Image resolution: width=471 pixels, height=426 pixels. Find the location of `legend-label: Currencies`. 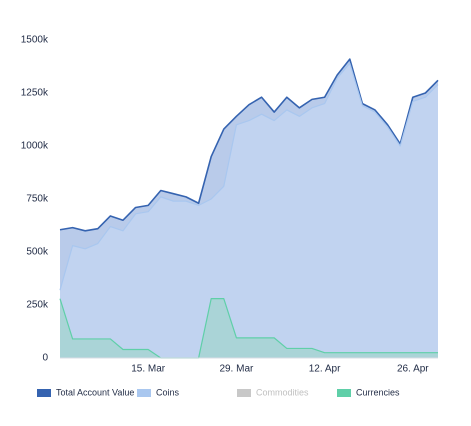

legend-label: Currencies is located at coordinates (378, 392).